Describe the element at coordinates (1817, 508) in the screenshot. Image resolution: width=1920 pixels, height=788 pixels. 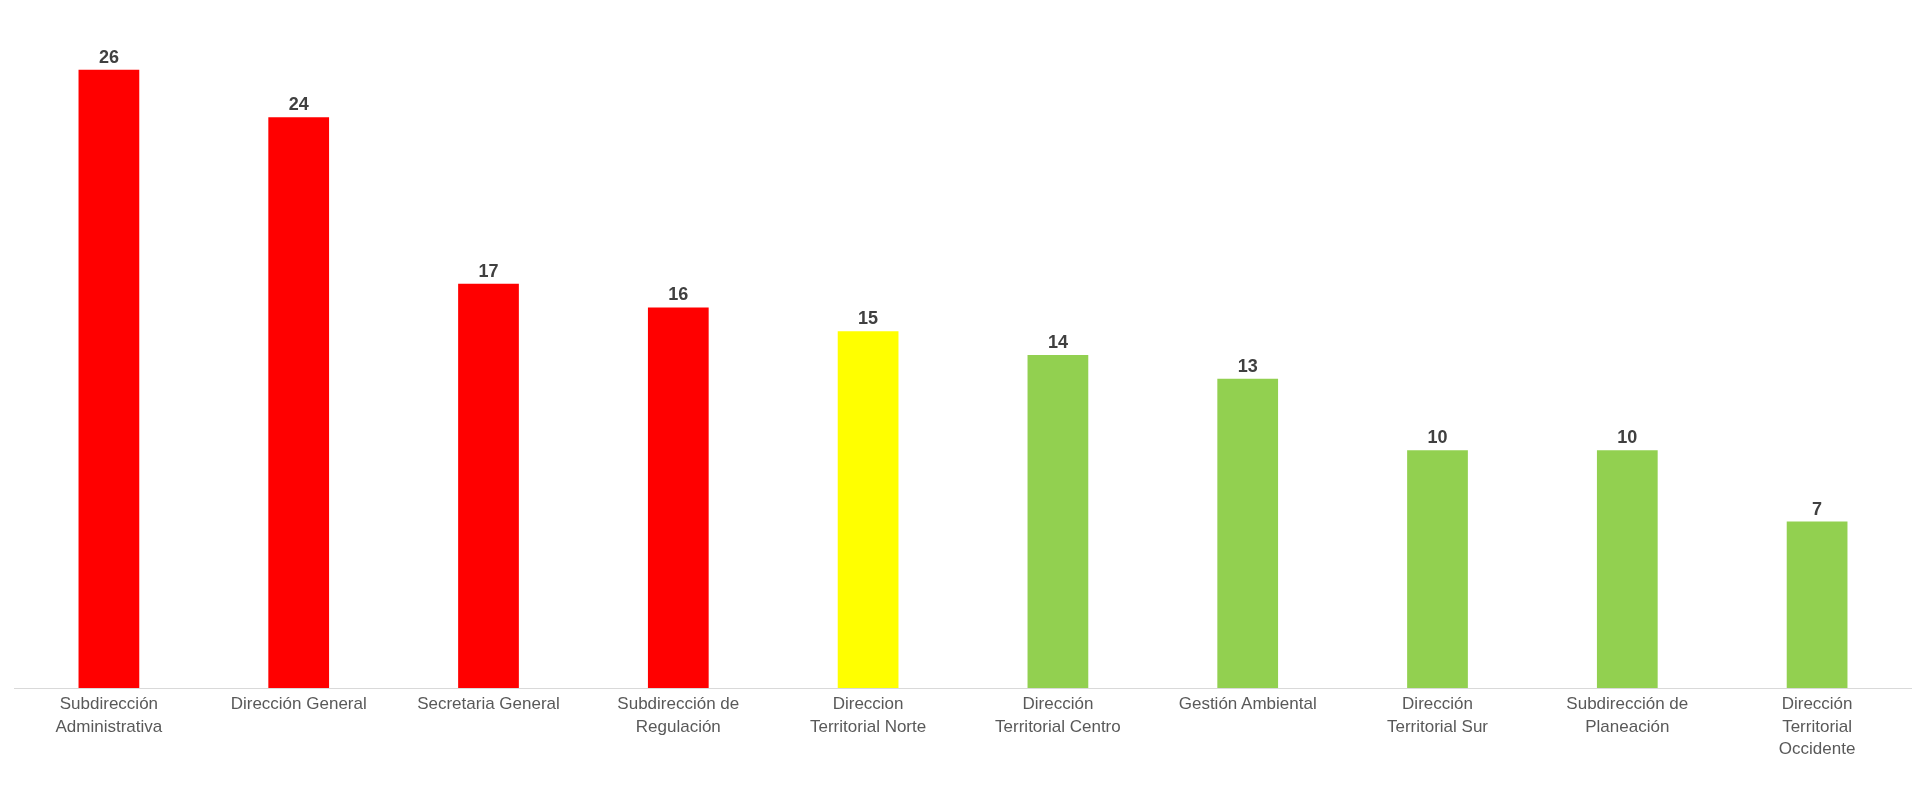
I see `data-label: 7` at that location.